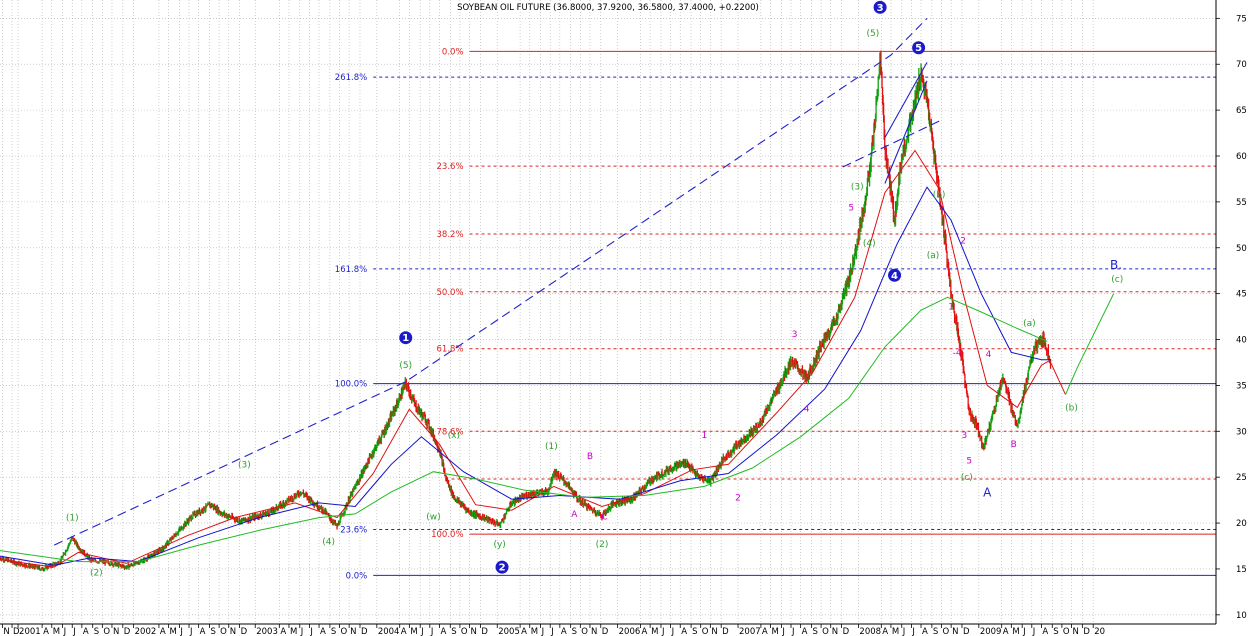 Image resolution: width=1250 pixels, height=636 pixels. What do you see at coordinates (1241, 524) in the screenshot?
I see `y-tick-label: 20` at bounding box center [1241, 524].